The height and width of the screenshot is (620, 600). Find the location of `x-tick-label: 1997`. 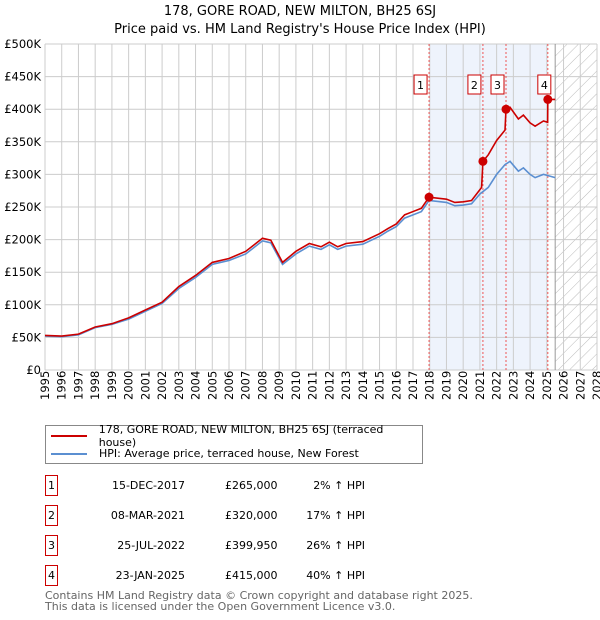

x-tick-label: 1997 is located at coordinates (78, 385).